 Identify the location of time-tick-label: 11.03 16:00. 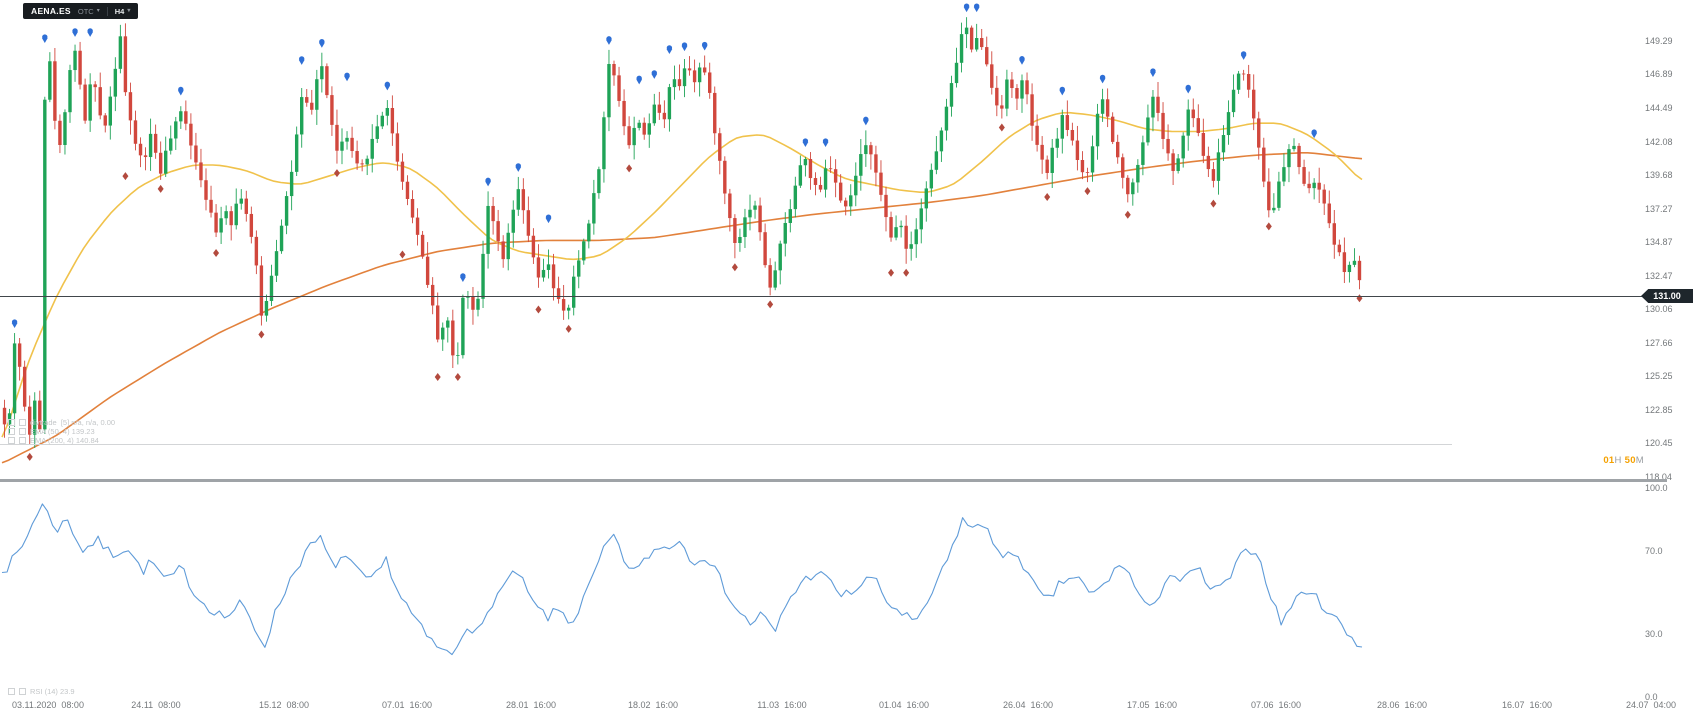
(782, 705).